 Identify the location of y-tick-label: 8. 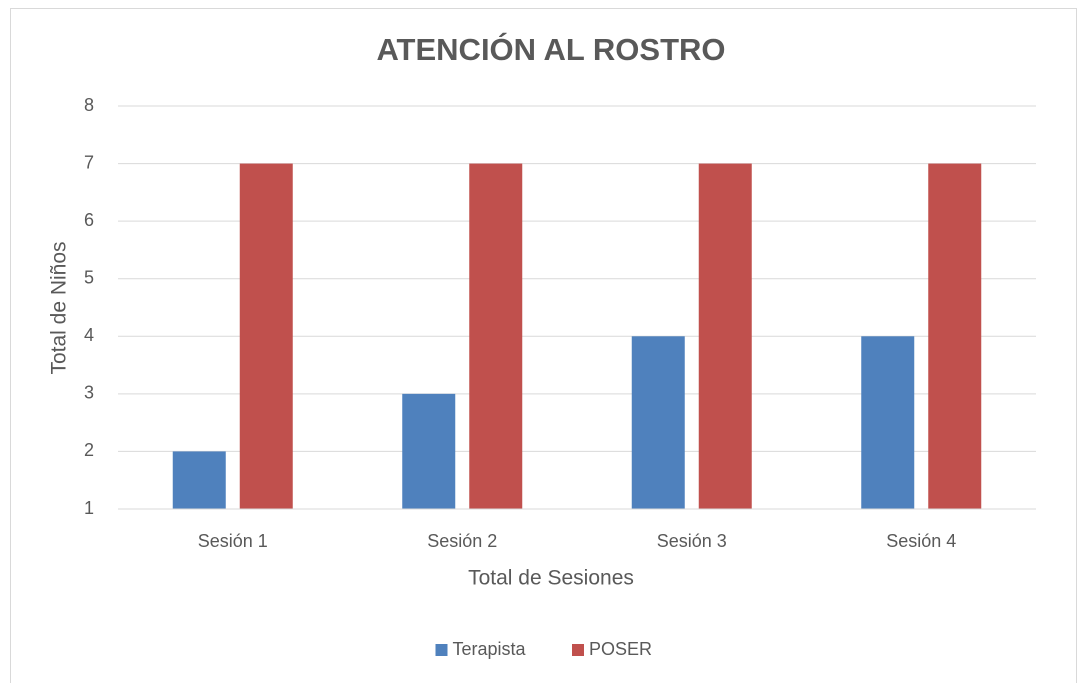
(89, 105).